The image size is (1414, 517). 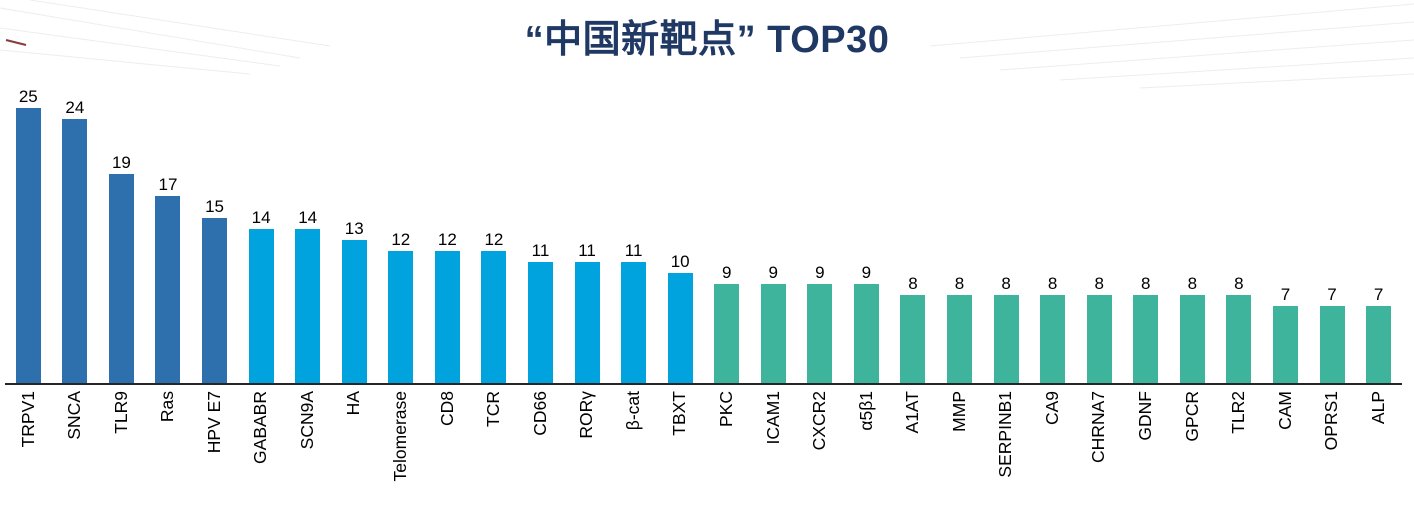 What do you see at coordinates (680, 328) in the screenshot?
I see `bar-TBXT` at bounding box center [680, 328].